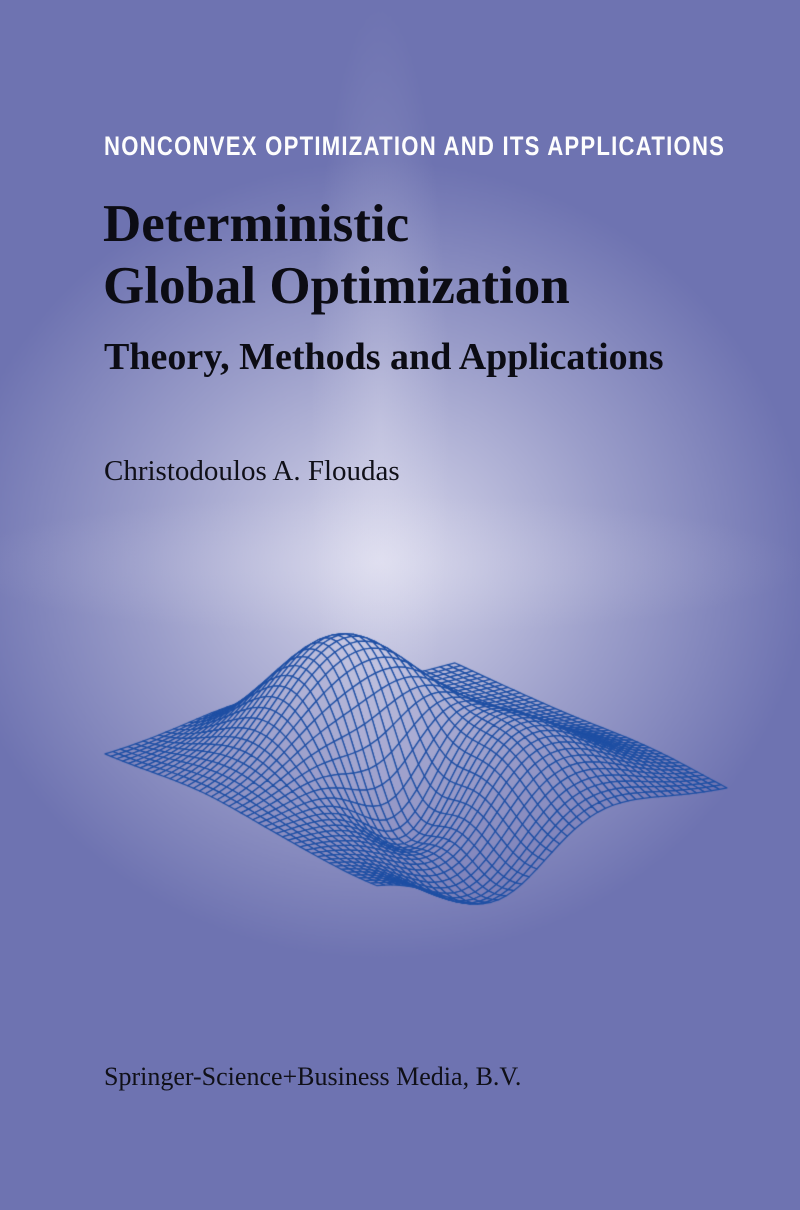 This screenshot has height=1210, width=800. What do you see at coordinates (252, 471) in the screenshot?
I see `author-name: Christodoulos A. Floudas` at bounding box center [252, 471].